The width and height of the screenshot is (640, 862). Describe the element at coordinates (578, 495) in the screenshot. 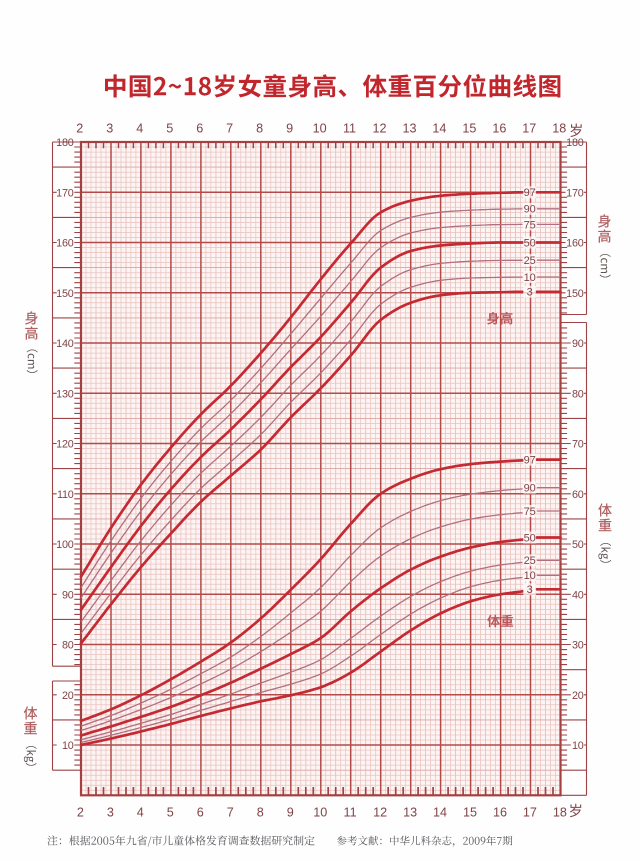

I see `svg-text: 60` at that location.